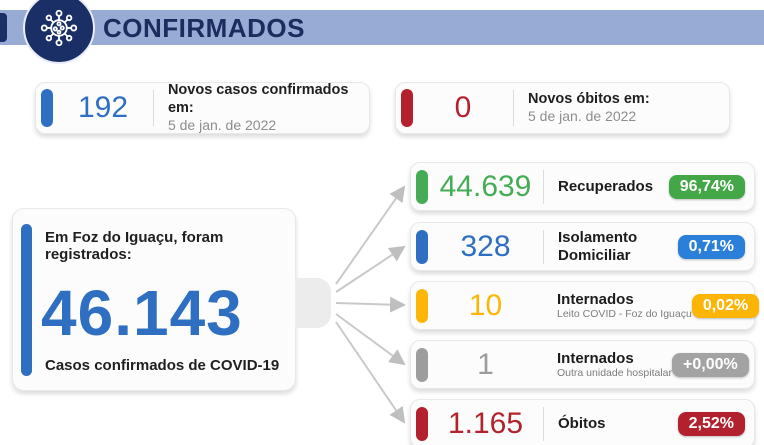 The width and height of the screenshot is (764, 445). I want to click on home-isolation-accent-pill, so click(422, 246).